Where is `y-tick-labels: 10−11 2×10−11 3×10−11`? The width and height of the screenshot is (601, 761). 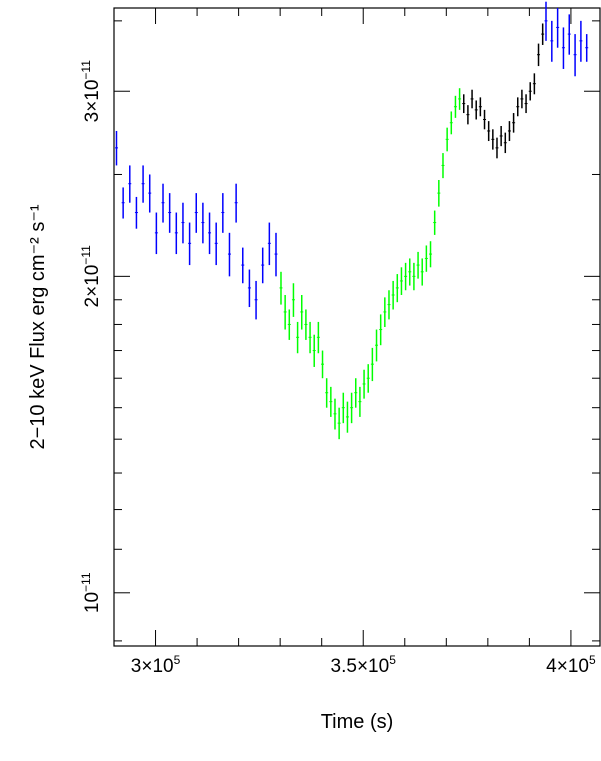 y-tick-labels: 10−11 2×10−11 3×10−11 is located at coordinates (91, 336).